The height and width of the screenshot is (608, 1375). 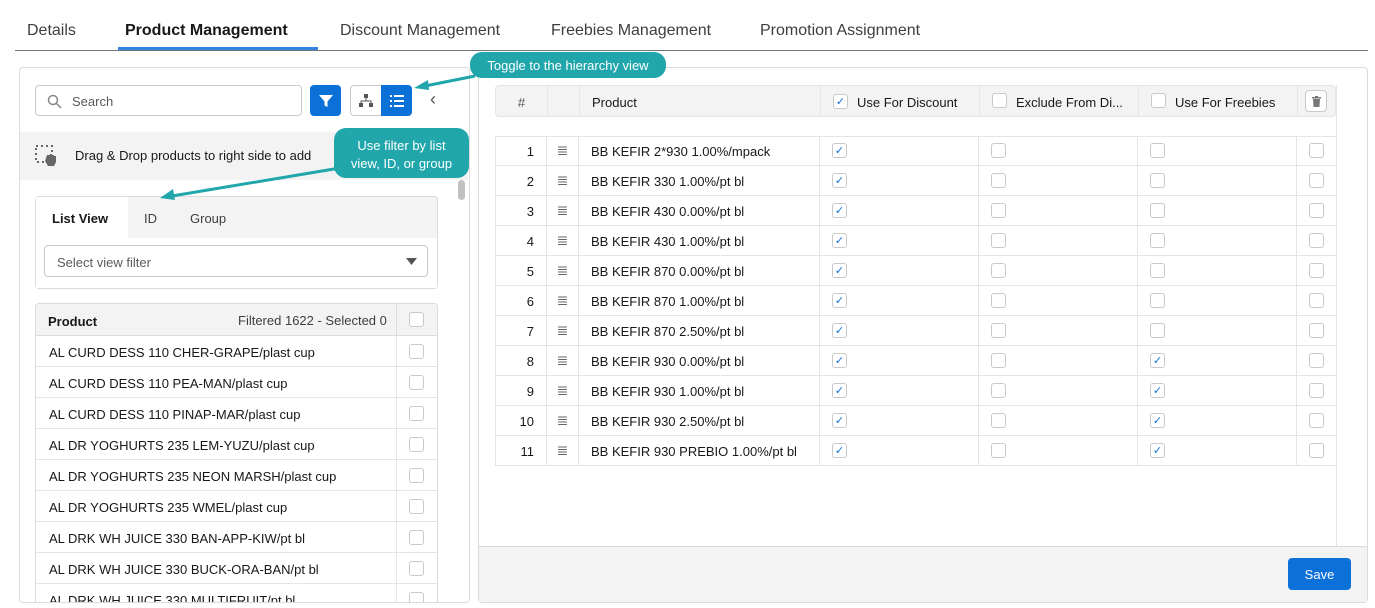 What do you see at coordinates (208, 218) in the screenshot?
I see `tab-group: Group` at bounding box center [208, 218].